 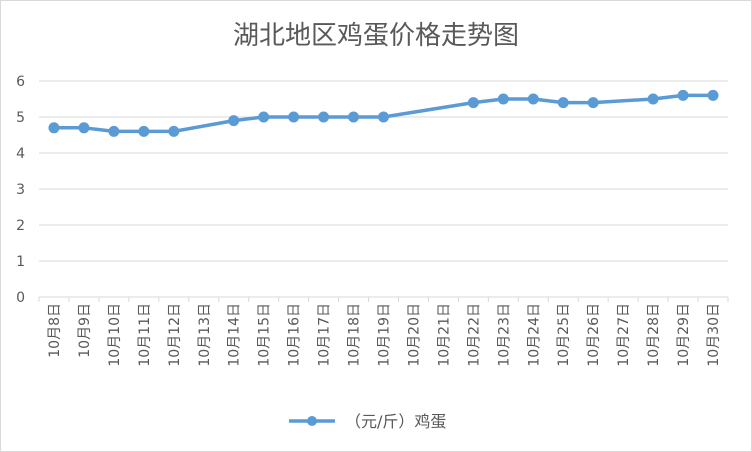 What do you see at coordinates (355, 335) in the screenshot?
I see `x-tick-label: 10月18日` at bounding box center [355, 335].